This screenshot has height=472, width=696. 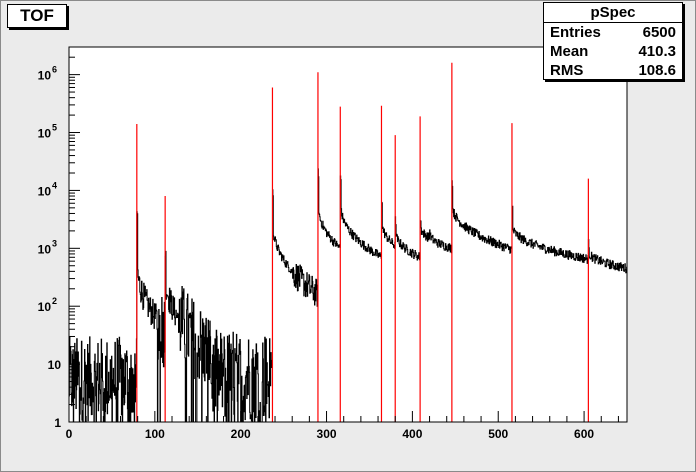 What do you see at coordinates (412, 434) in the screenshot?
I see `x-tick-label-400: 400` at bounding box center [412, 434].